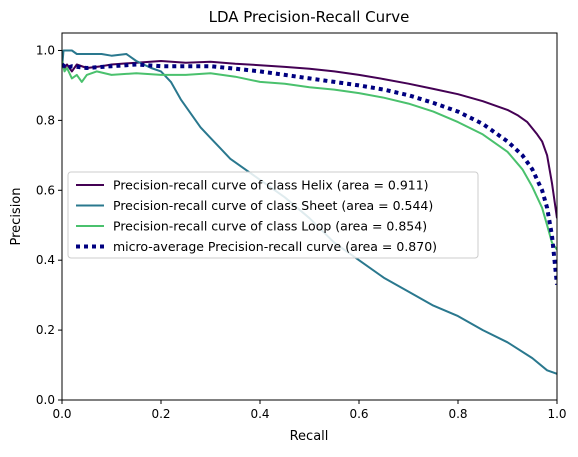  I want to click on legend-box, so click(273, 215).